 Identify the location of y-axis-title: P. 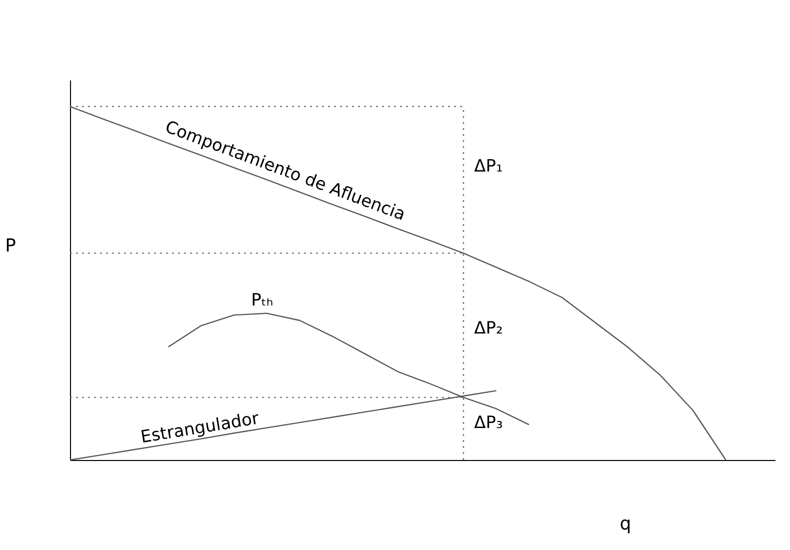
(10, 246).